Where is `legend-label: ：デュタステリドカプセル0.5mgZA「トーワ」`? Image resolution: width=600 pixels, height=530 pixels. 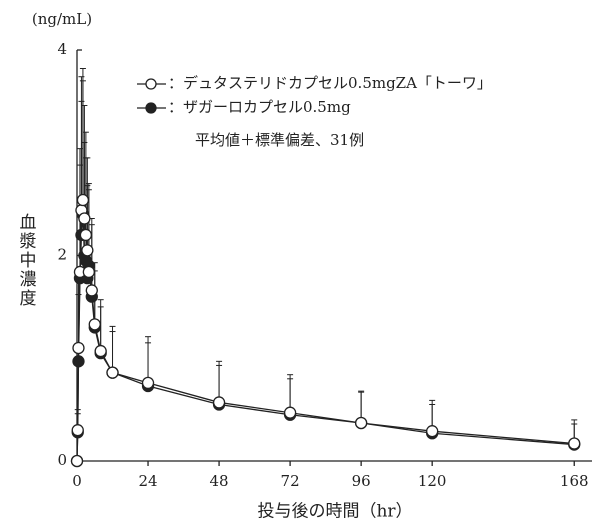 legend-label: ：デュタステリドカプセル0.5mgZA「トーワ」 is located at coordinates (330, 83).